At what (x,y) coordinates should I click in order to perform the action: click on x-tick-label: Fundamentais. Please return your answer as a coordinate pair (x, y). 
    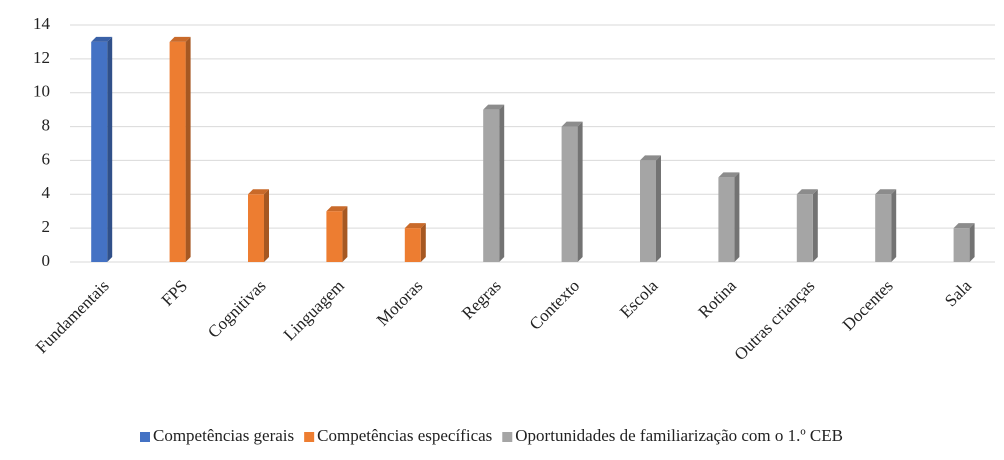
    Looking at the image, I should click on (72, 316).